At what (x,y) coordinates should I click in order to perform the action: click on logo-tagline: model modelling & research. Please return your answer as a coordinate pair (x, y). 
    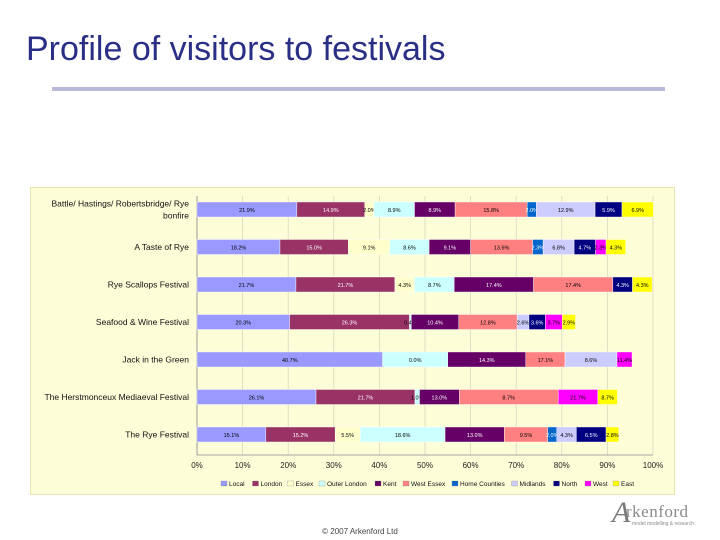
    Looking at the image, I should click on (663, 524).